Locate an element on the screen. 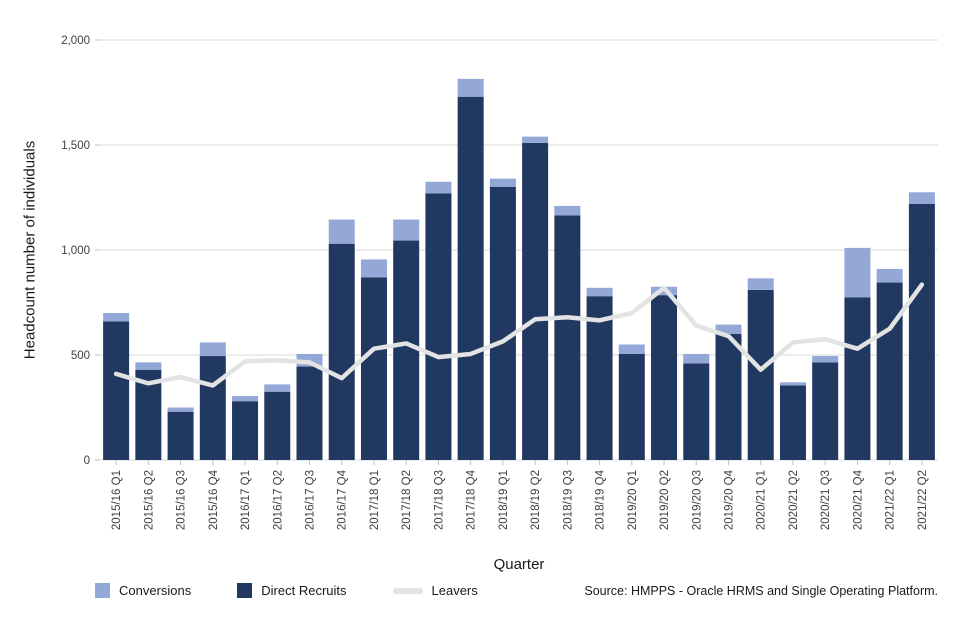 Image resolution: width=960 pixels, height=640 pixels. legend-label: Direct Recruits is located at coordinates (304, 590).